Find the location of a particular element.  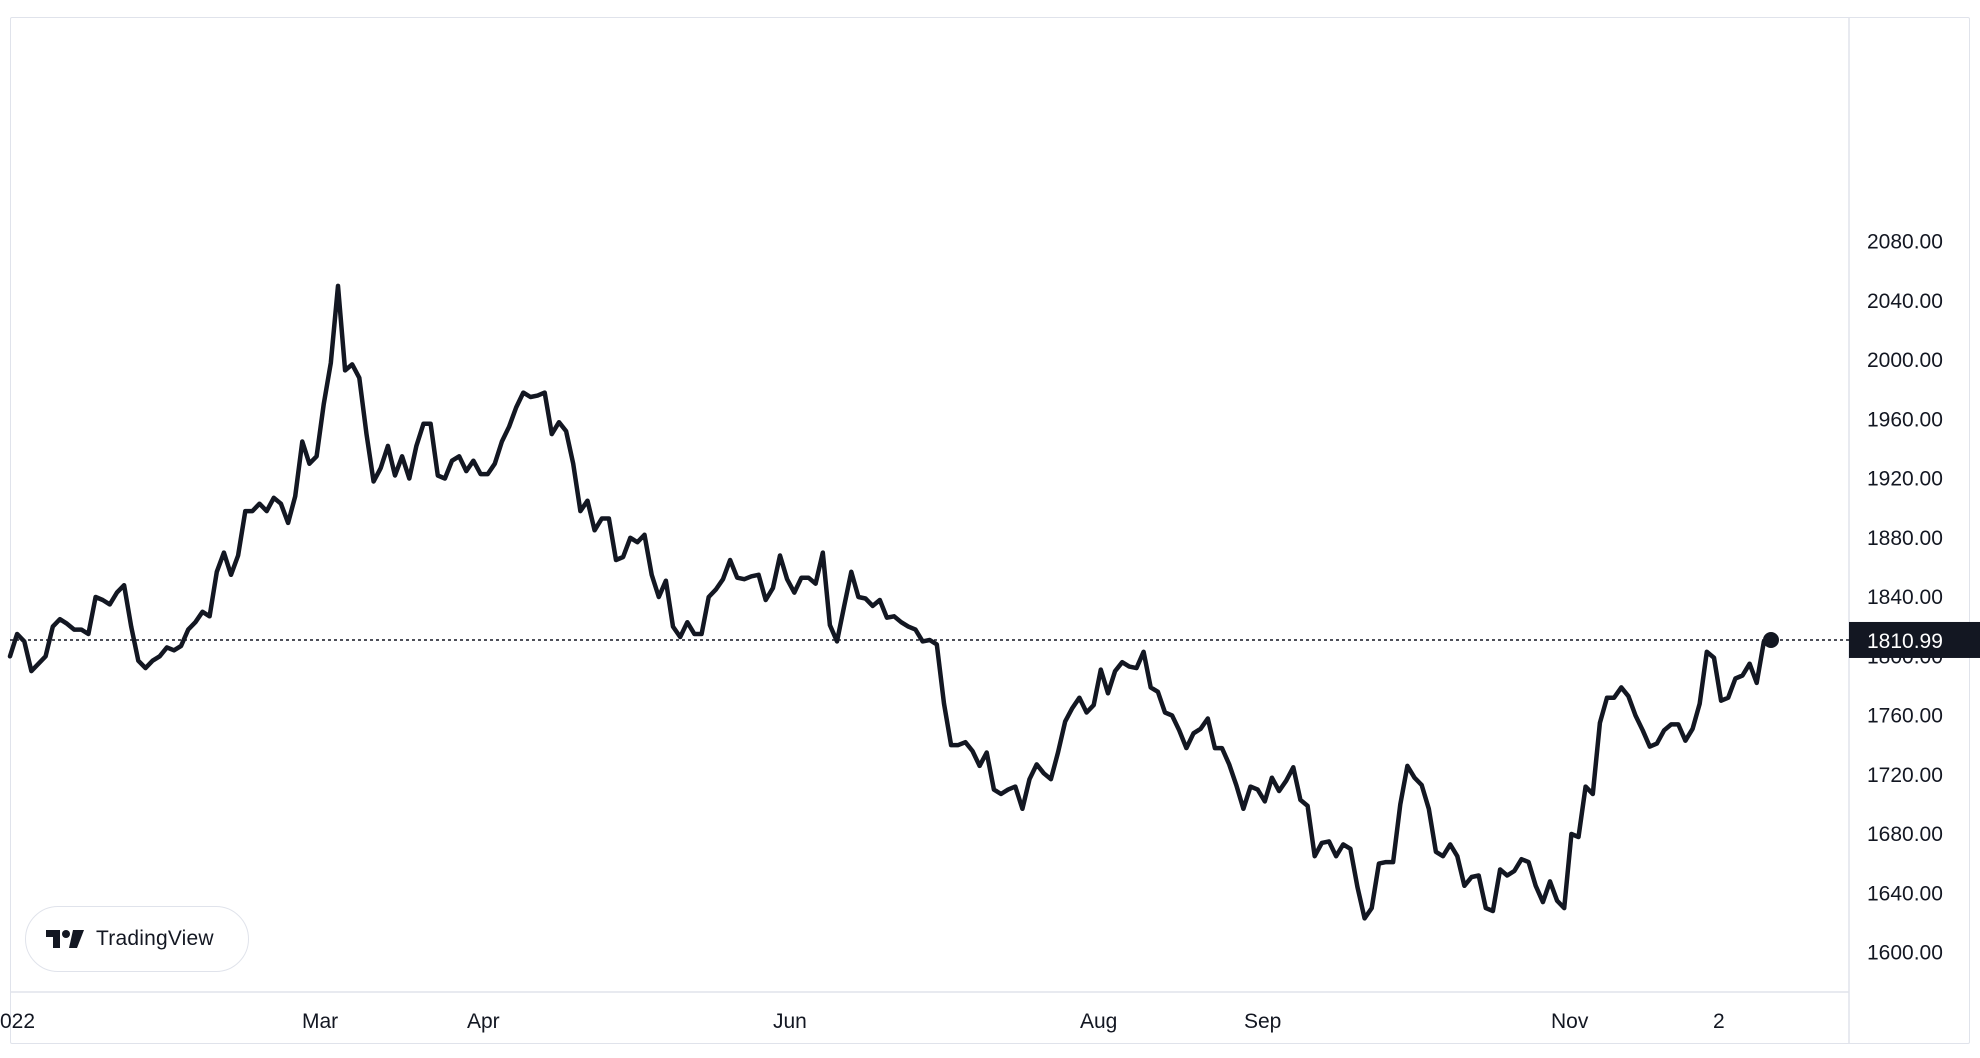

price-tick-label: 2080.00 is located at coordinates (1905, 242).